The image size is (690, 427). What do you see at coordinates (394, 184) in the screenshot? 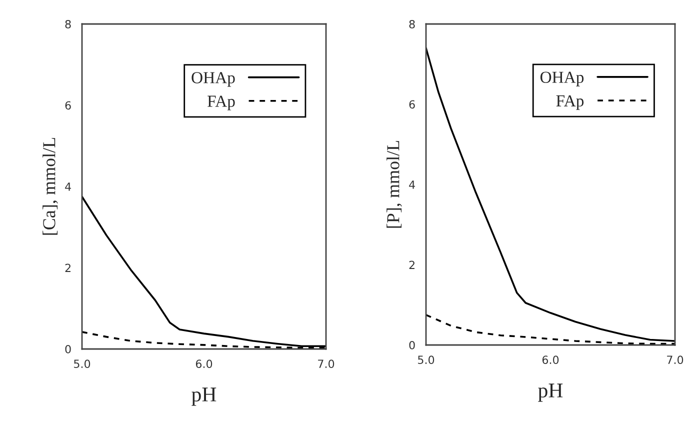
I see `y-axis-title: [P], mmol/L` at bounding box center [394, 184].